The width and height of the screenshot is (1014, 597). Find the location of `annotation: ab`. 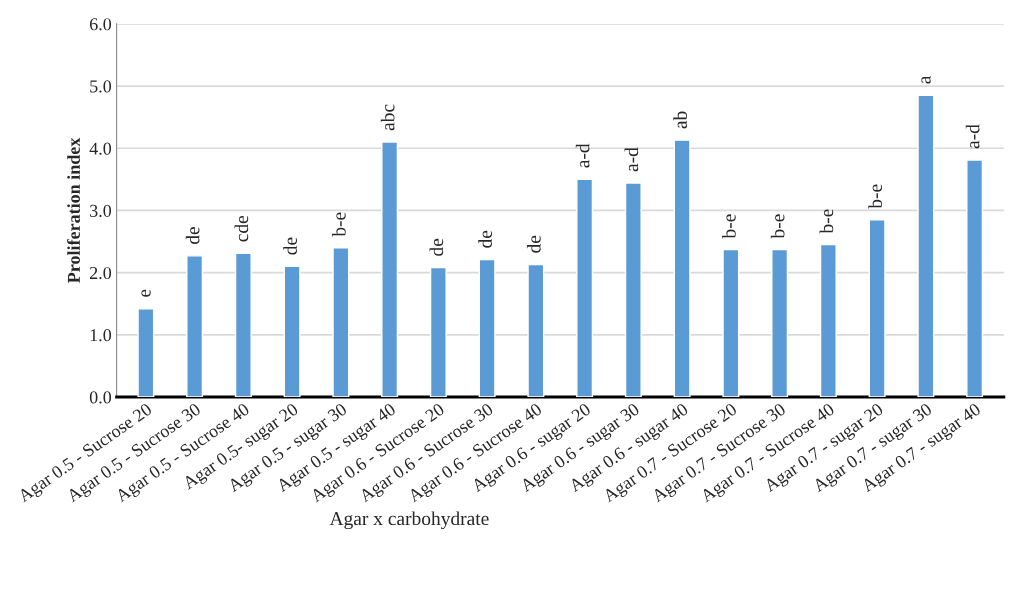

annotation: ab is located at coordinates (680, 120).